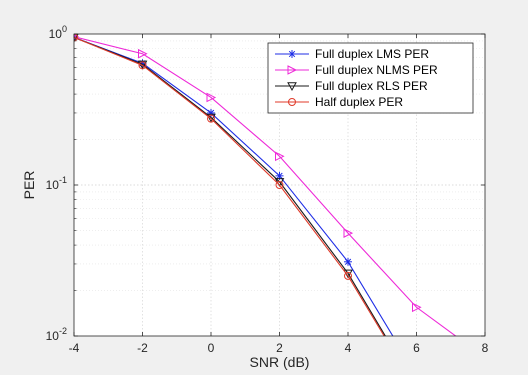 The image size is (528, 375). What do you see at coordinates (29, 185) in the screenshot?
I see `y-axis-label: PER` at bounding box center [29, 185].